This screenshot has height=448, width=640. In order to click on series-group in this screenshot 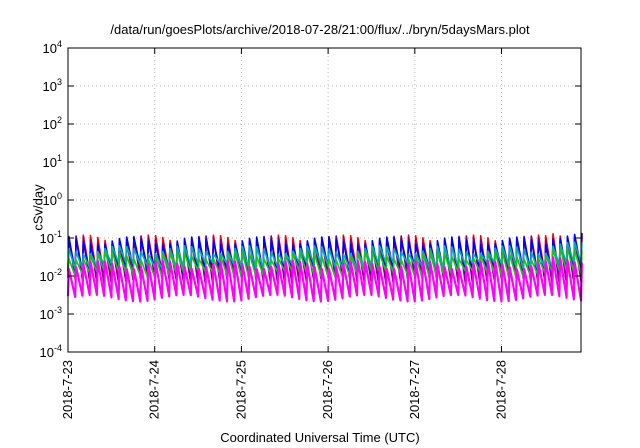, I will do `click(324, 267)`.